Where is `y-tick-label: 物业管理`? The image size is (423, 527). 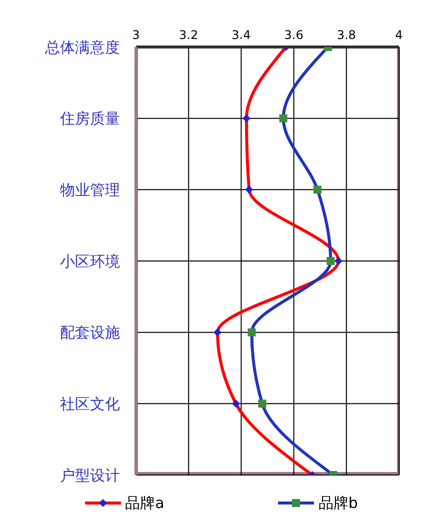 y-tick-label: 物业管理 is located at coordinates (90, 189).